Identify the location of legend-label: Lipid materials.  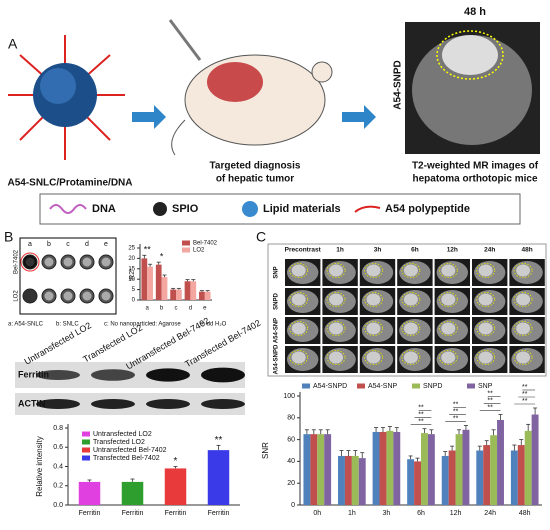
(302, 209).